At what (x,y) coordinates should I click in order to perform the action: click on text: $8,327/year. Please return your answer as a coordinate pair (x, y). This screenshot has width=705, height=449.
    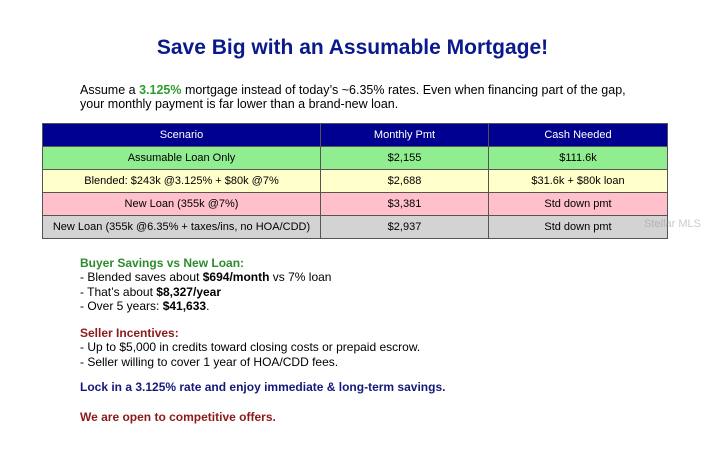
    Looking at the image, I should click on (189, 291).